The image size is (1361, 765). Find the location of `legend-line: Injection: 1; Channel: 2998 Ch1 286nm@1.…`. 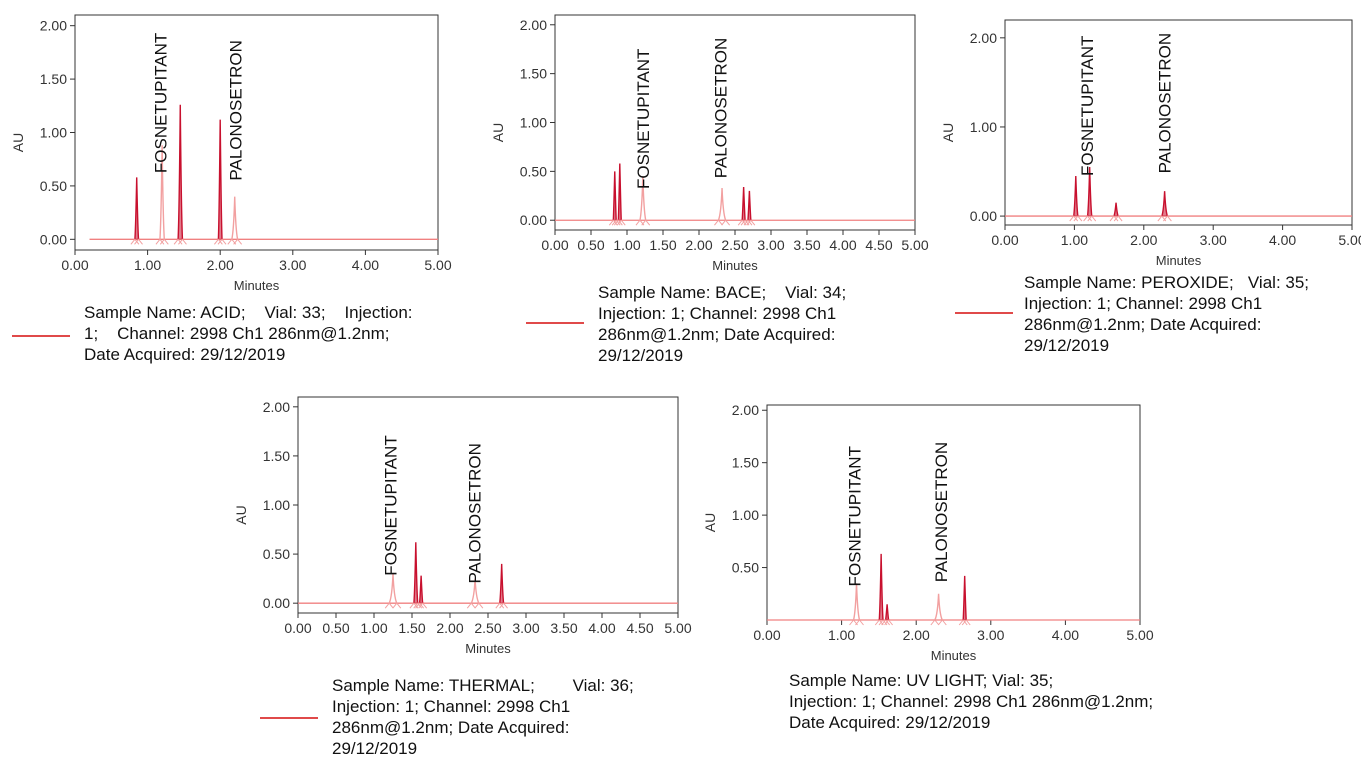

legend-line: Injection: 1; Channel: 2998 Ch1 286nm@1.… is located at coordinates (971, 701).